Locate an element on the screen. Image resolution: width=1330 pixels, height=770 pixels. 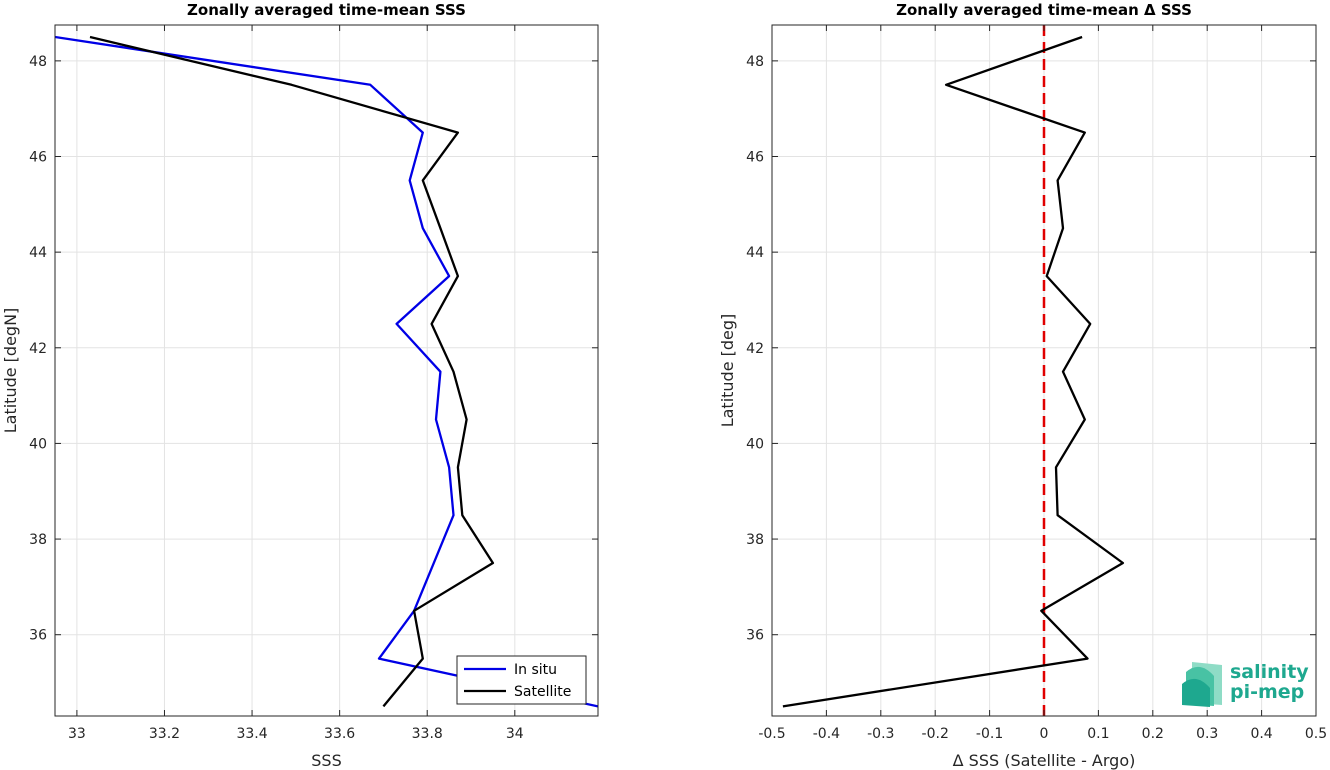
sss-y-tick-label: 48 is located at coordinates (38, 62).